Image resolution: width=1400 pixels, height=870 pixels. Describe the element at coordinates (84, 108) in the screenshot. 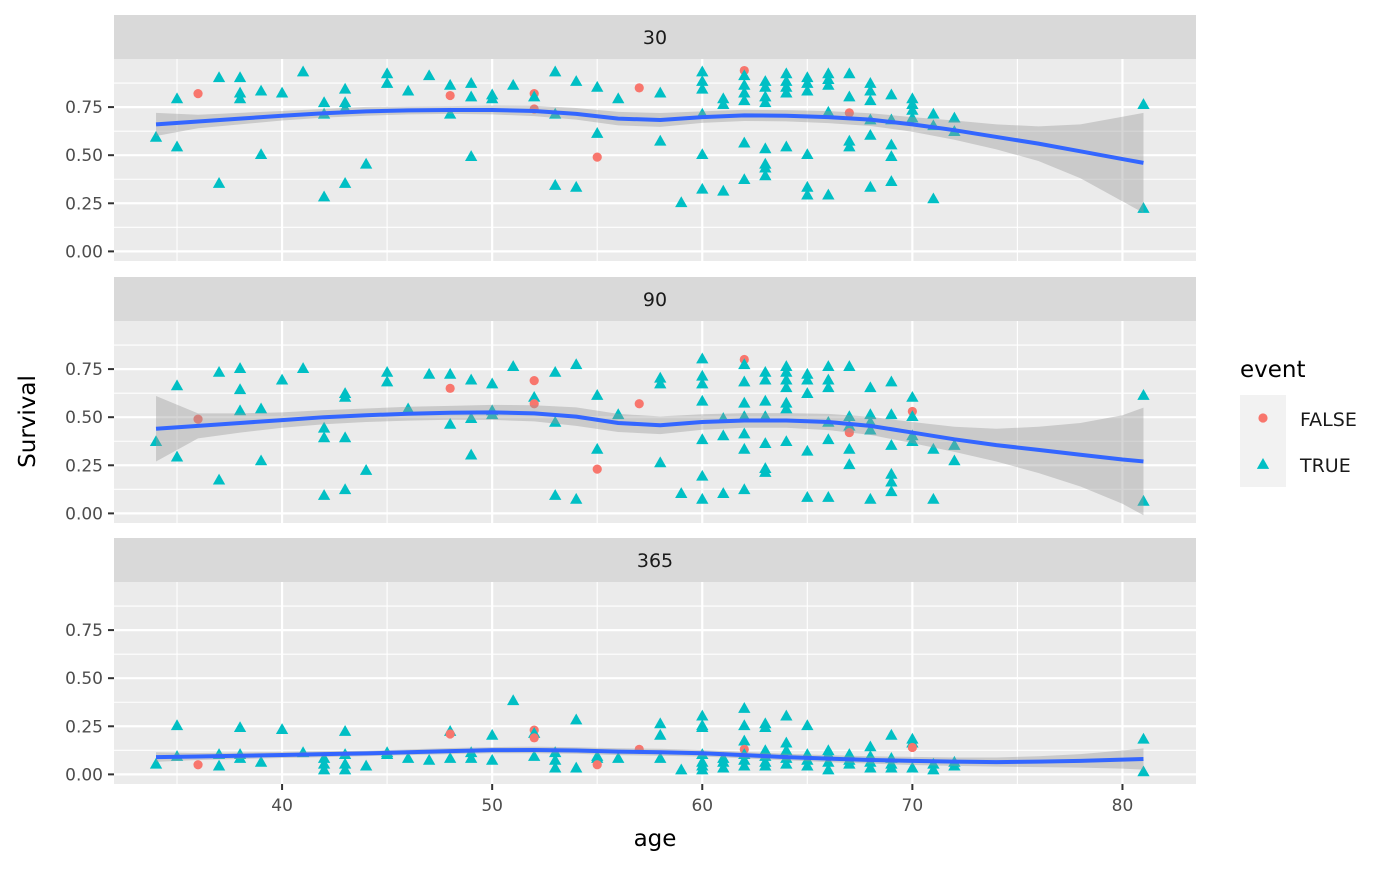

I see `y-tick-label: 0.75` at that location.